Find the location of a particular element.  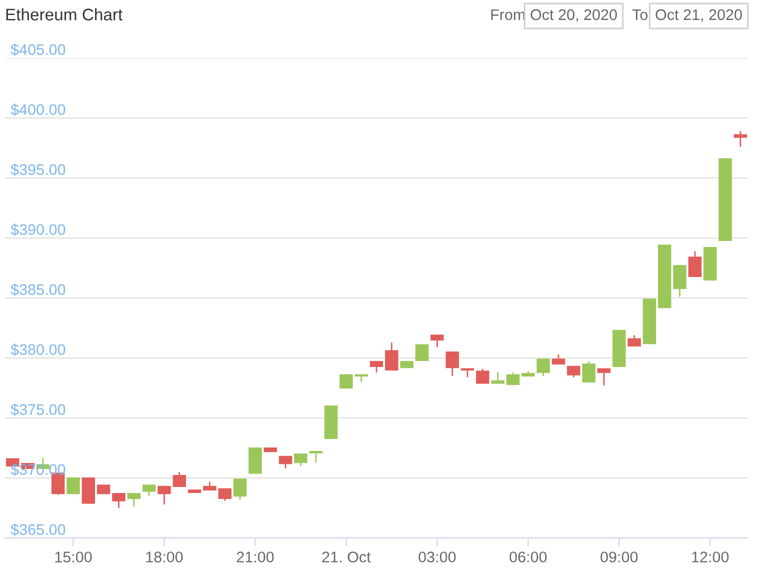

x-tick-label: 21:00 is located at coordinates (255, 557).